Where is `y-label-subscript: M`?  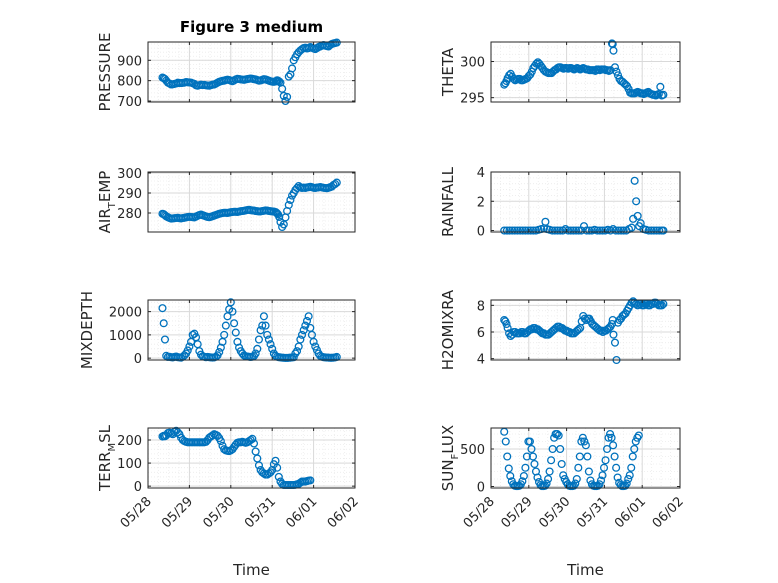 y-label-subscript: M is located at coordinates (112, 447).